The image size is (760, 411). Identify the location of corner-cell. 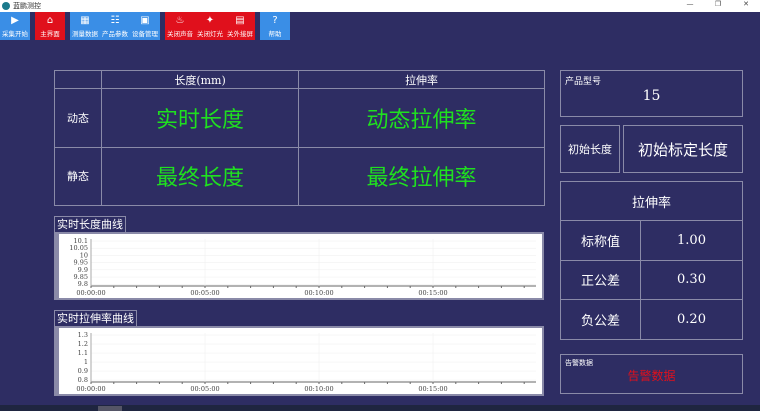
(78, 79).